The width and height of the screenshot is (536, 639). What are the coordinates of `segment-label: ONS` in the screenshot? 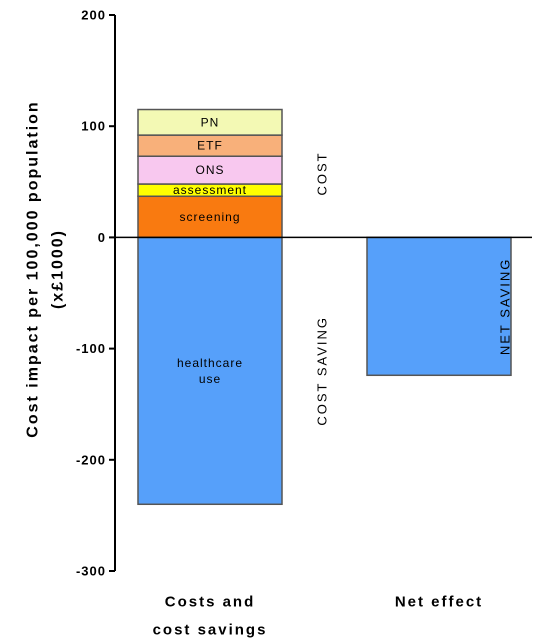 It's located at (209, 170).